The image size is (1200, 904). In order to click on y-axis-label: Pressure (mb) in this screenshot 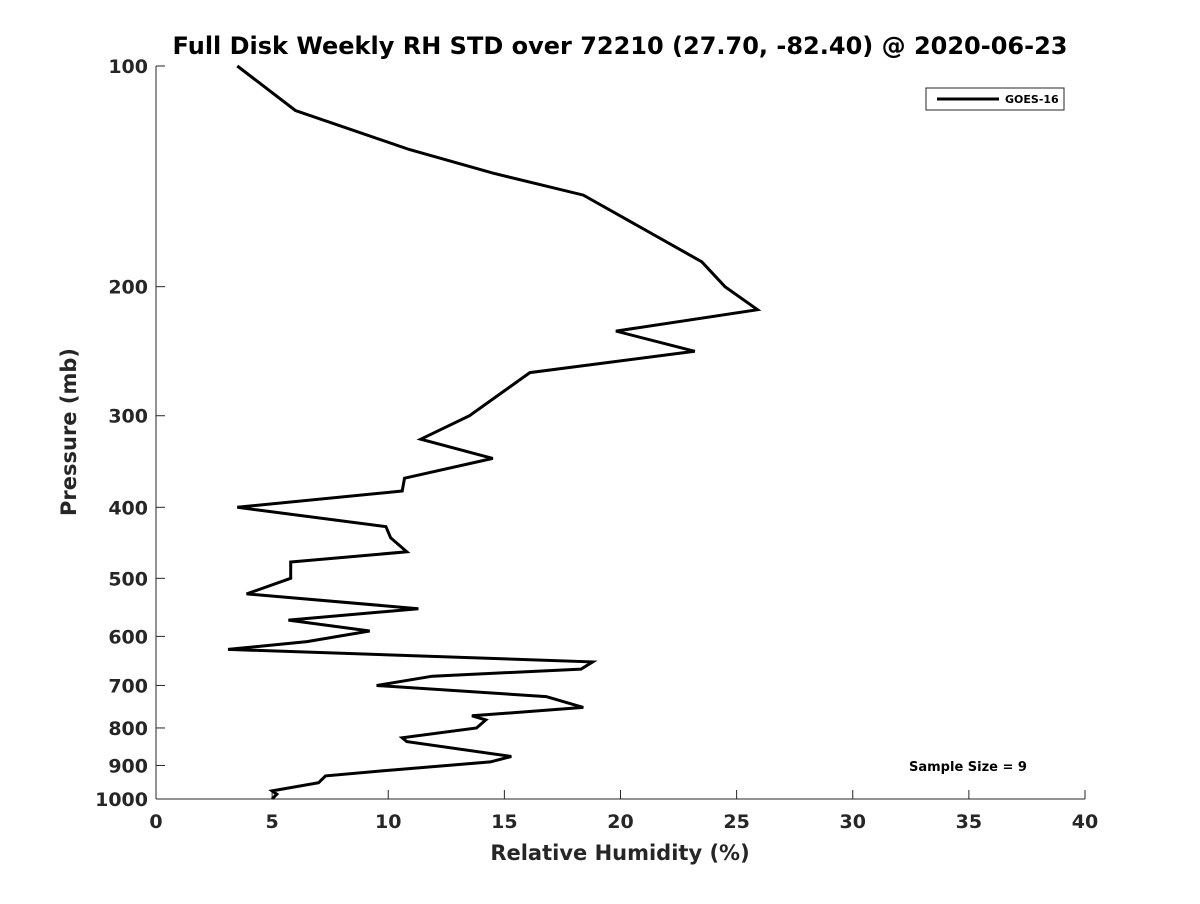, I will do `click(69, 432)`.